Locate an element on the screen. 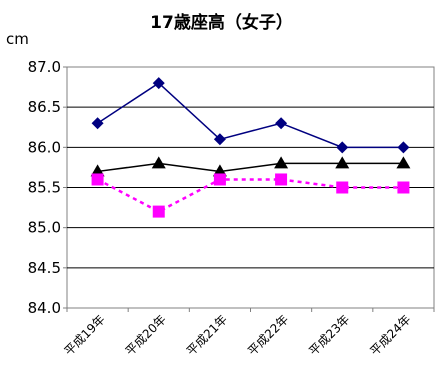  y-axis-ticks: 84.0 84.5 85.0 85.5 86.0 86.5 87.0 is located at coordinates (47, 187).